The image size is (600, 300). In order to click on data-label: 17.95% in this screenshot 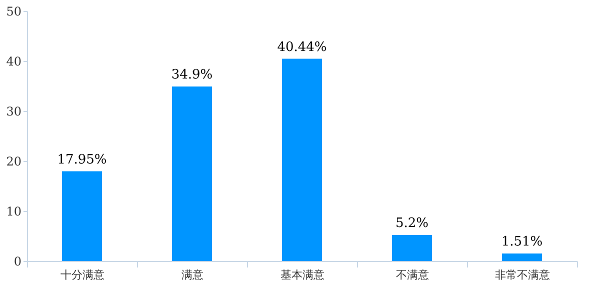, I will do `click(82, 160)`.